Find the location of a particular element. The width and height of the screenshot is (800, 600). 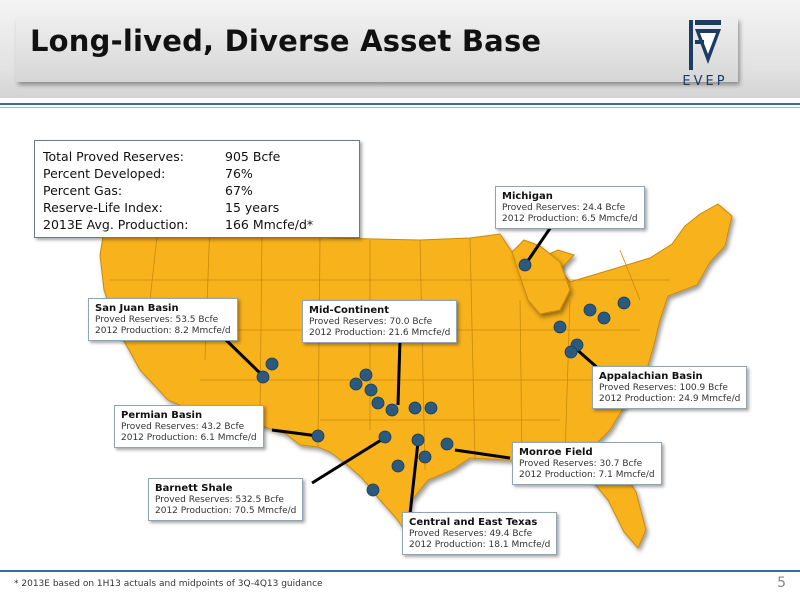

callout-production: 2012 Production: 7.1 Mmcfe/d is located at coordinates (587, 475).